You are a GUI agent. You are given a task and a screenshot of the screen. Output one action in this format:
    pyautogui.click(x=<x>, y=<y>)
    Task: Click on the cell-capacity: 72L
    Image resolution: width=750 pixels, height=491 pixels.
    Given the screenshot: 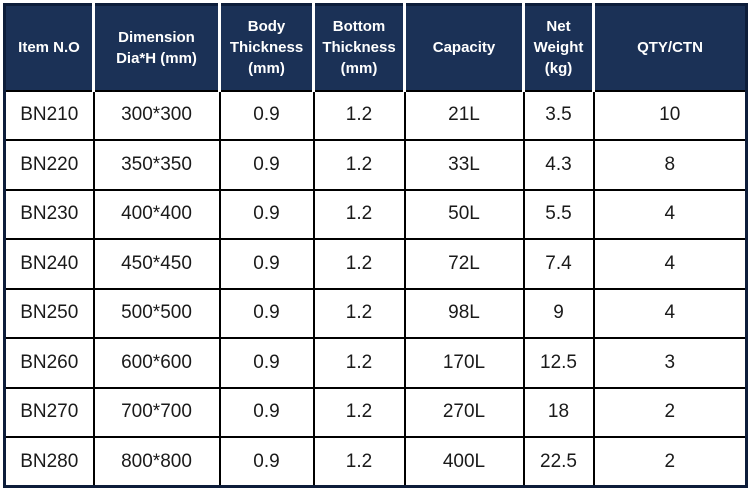 What is the action you would take?
    pyautogui.click(x=464, y=264)
    